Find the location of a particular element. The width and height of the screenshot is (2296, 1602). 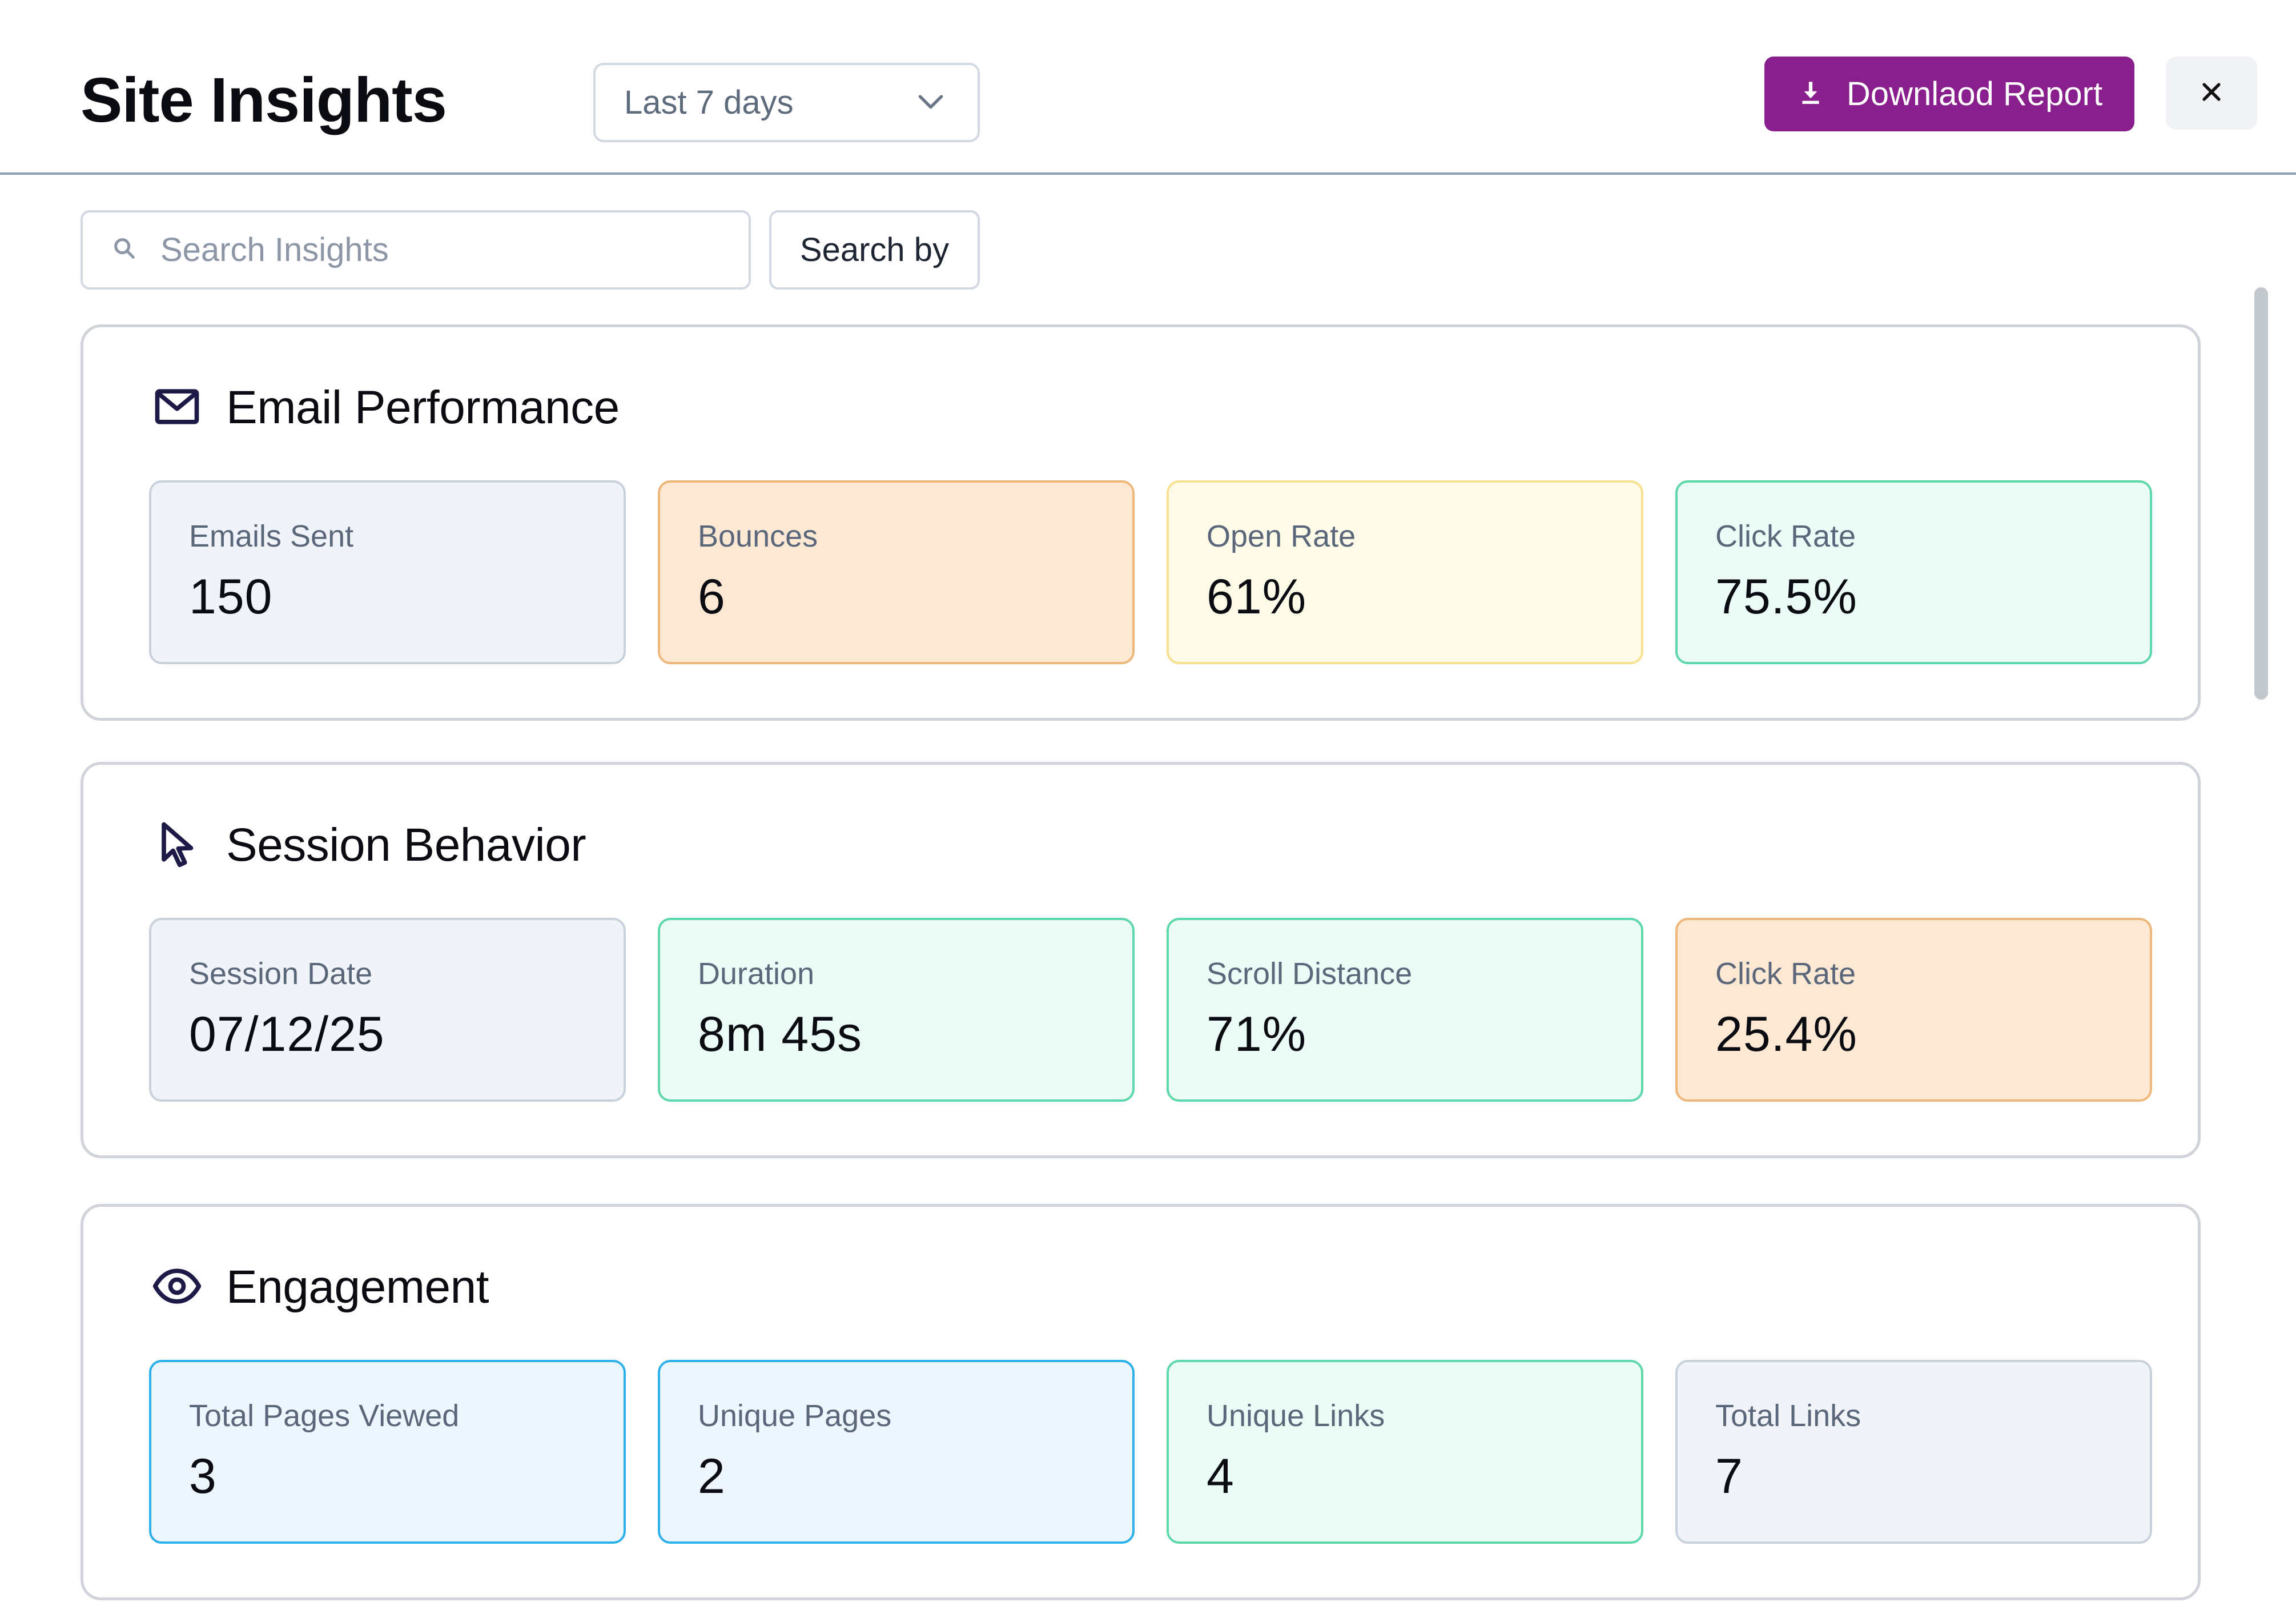

close-icon is located at coordinates (2211, 93).